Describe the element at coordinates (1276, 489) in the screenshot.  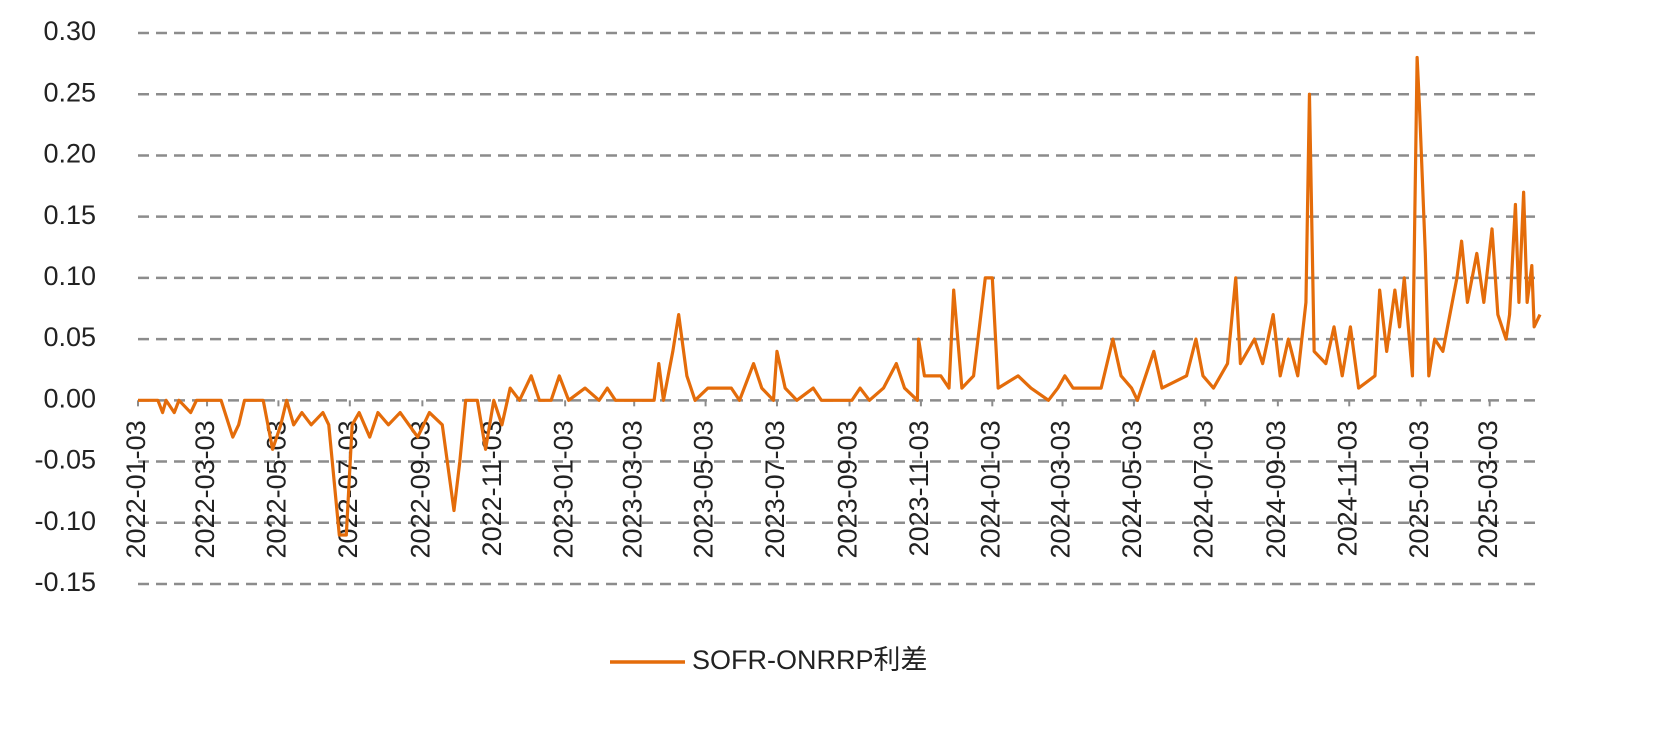
I see `x-tick-label: 2024-09-03` at that location.